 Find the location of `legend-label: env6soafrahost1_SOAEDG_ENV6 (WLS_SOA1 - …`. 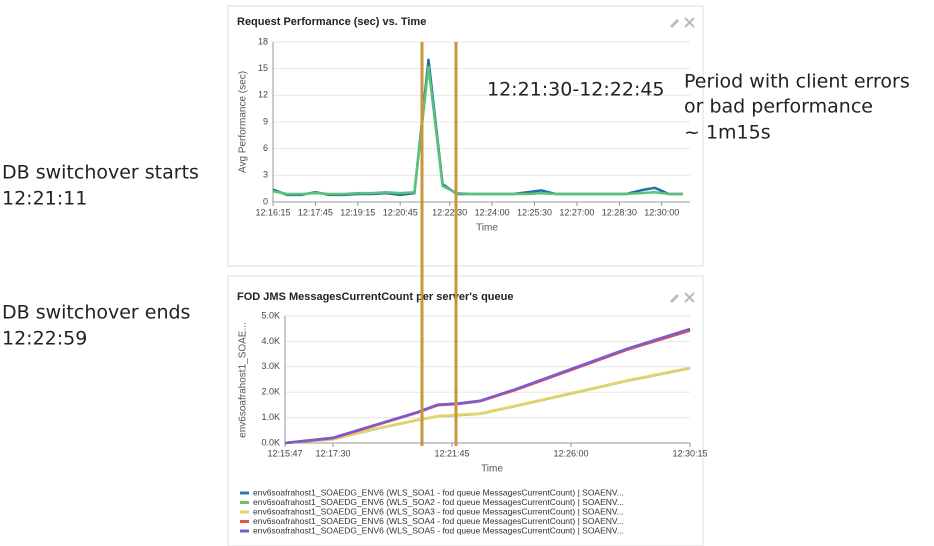

legend-label: env6soafrahost1_SOAEDG_ENV6 (WLS_SOA1 - … is located at coordinates (438, 492).